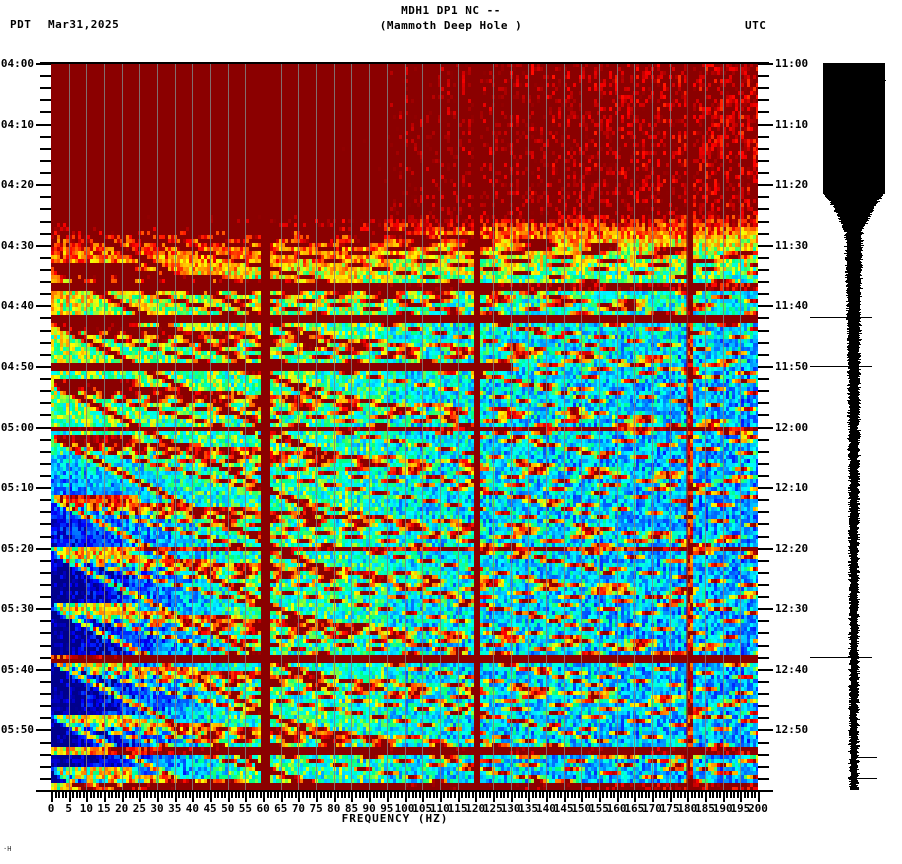 This screenshot has height=864, width=902. What do you see at coordinates (451, 10) in the screenshot?
I see `station-title-line1: MDH1 DP1 NC --` at bounding box center [451, 10].